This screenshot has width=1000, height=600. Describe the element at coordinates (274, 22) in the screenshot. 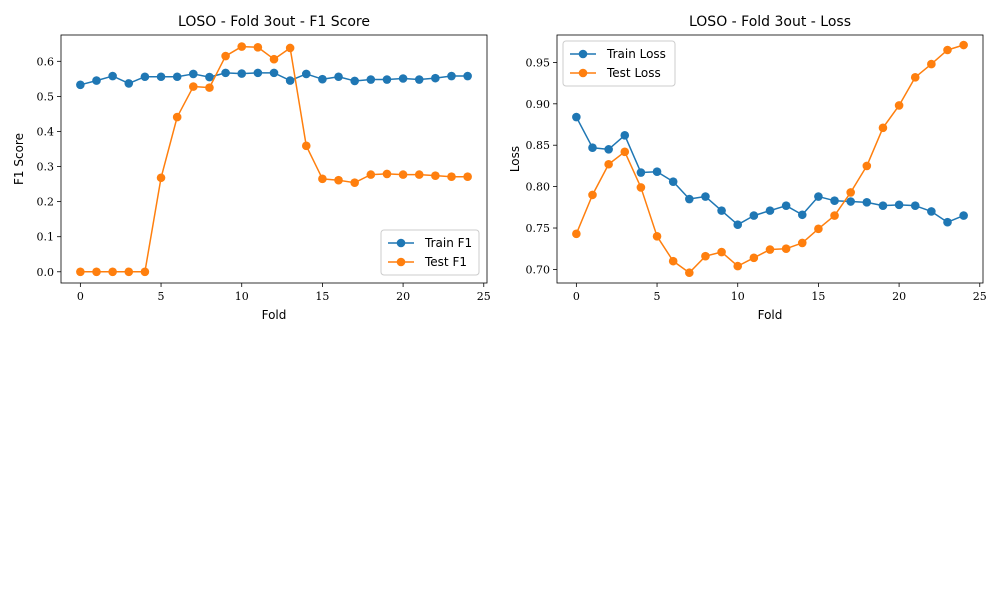

I see `chart-title: LOSO - Fold 3out - F1 Score` at that location.